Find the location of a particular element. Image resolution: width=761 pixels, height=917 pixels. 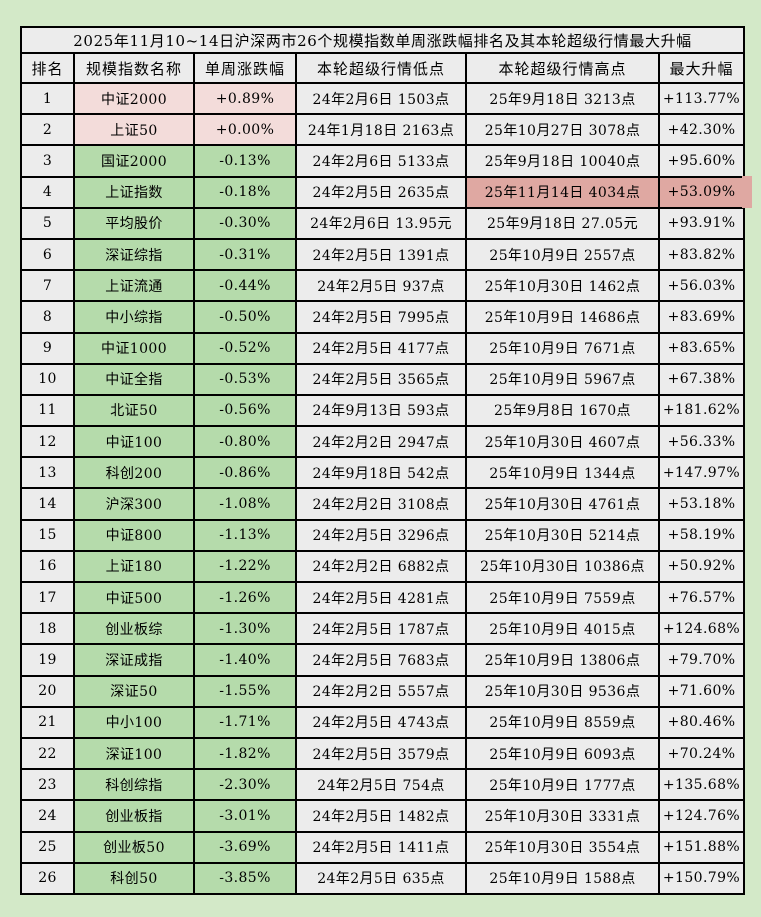

max-gain-cell: +147.97% is located at coordinates (701, 473).